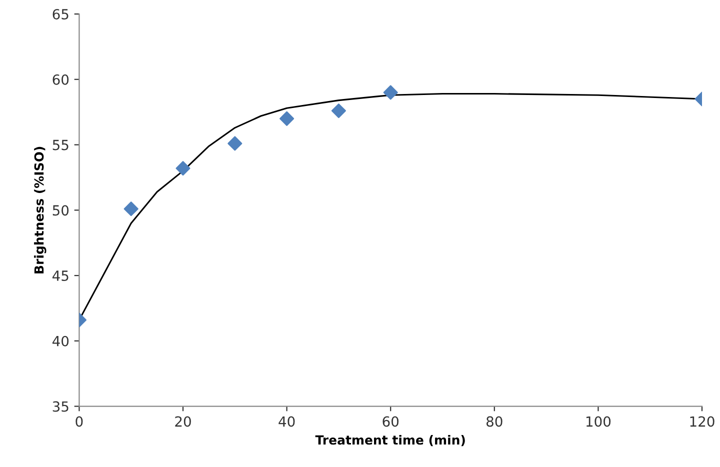 This screenshot has height=467, width=720. I want to click on y-tick-label: 65, so click(60, 14).